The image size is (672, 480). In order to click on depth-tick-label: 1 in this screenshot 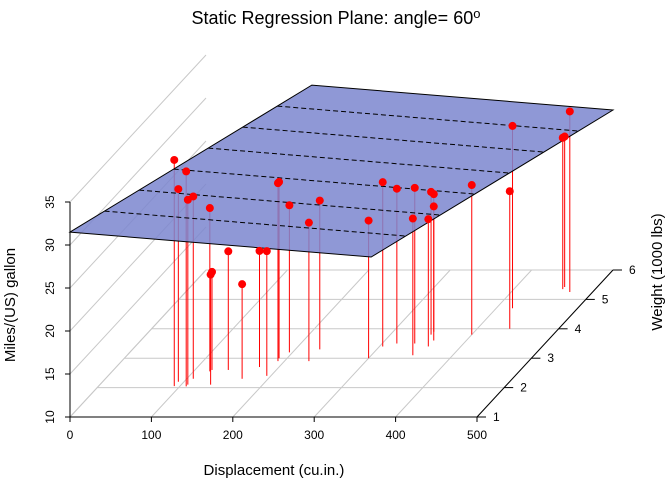, I will do `click(496, 417)`.